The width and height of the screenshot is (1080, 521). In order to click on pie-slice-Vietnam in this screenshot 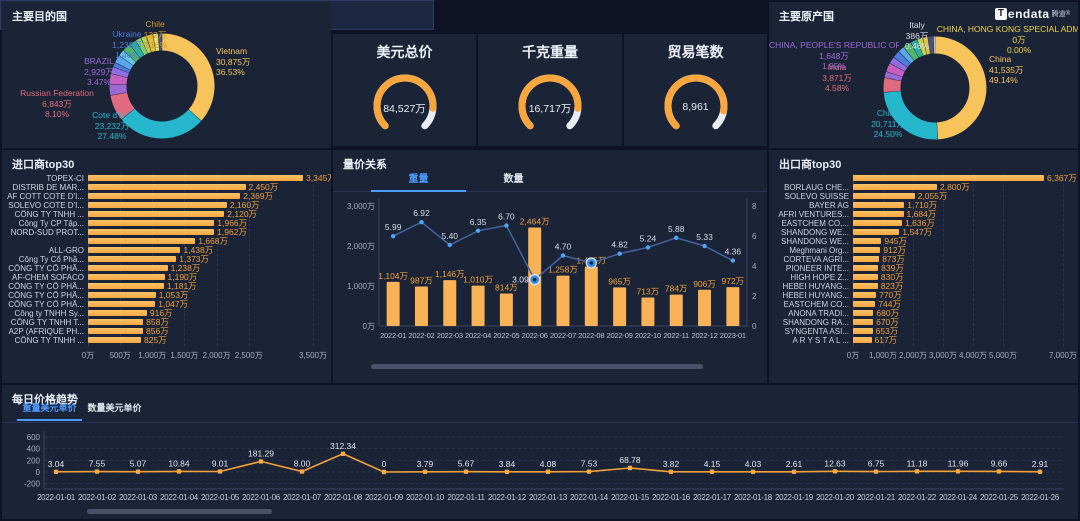, I will do `click(188, 77)`.